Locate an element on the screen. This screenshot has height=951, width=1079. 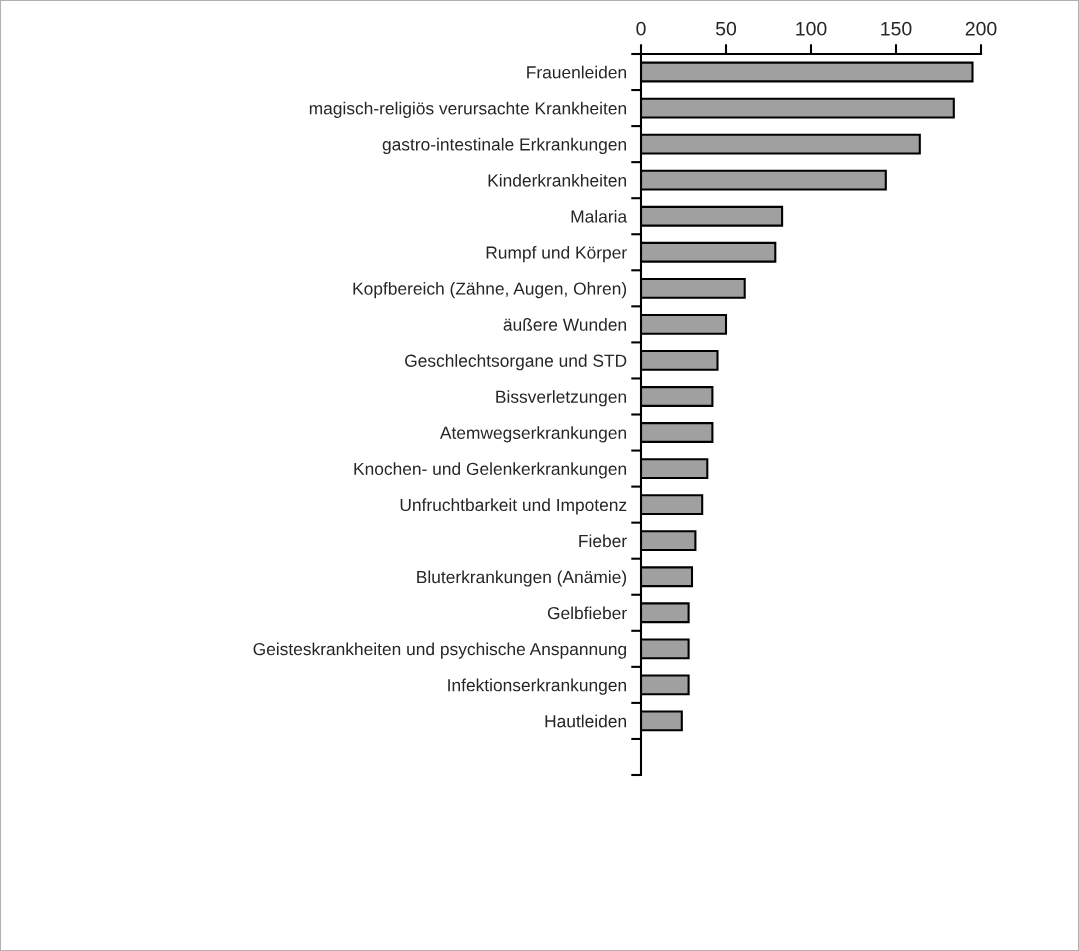
y-tick-label: äußere Wunden is located at coordinates (564, 324).